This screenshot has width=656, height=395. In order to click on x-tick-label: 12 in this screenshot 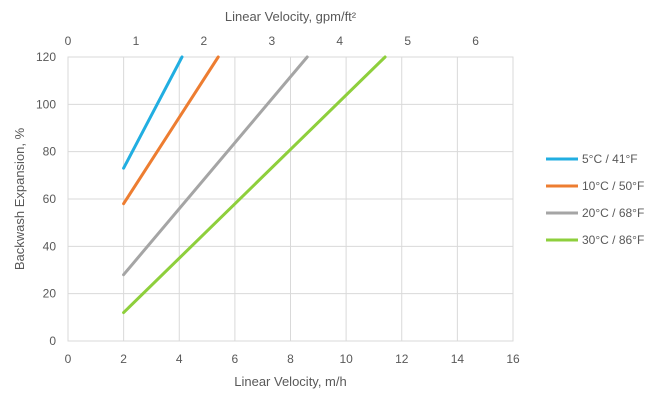, I will do `click(402, 359)`.